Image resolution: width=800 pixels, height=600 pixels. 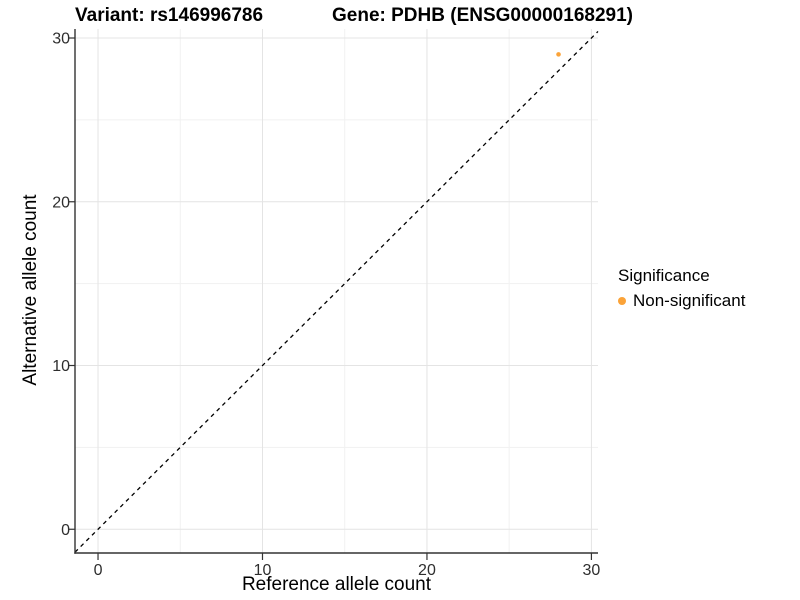 What do you see at coordinates (558, 54) in the screenshot?
I see `data-point` at bounding box center [558, 54].